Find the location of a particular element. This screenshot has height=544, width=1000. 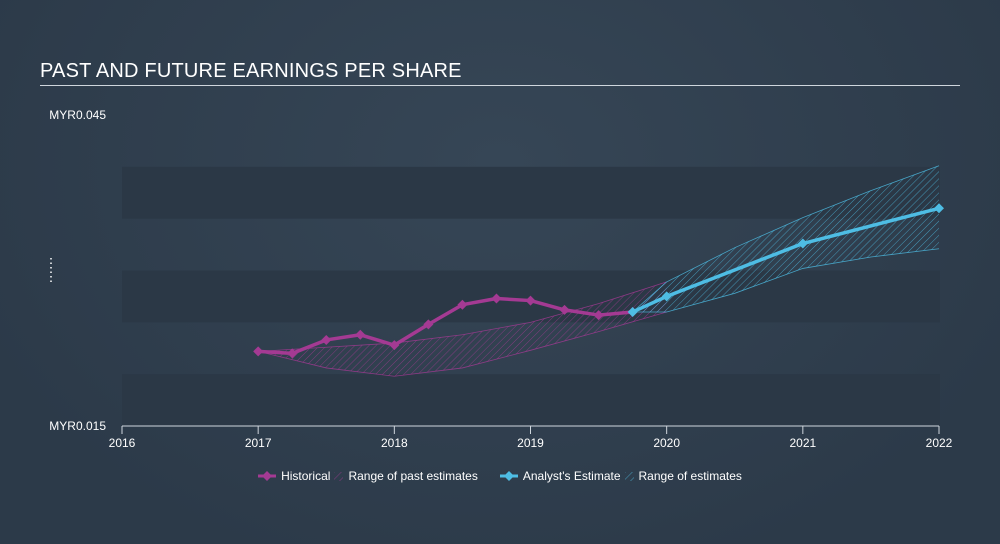

estimate-line is located at coordinates (785, 260).